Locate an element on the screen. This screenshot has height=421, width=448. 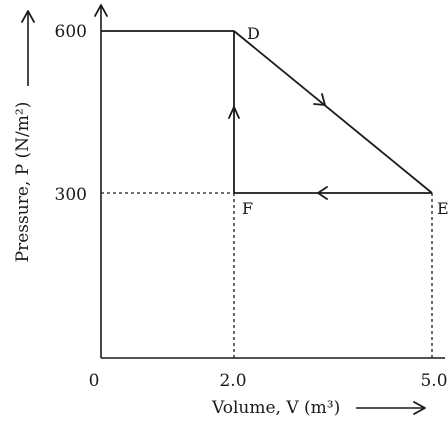
y-axis-title: Pressure, P (N/m²) is located at coordinates (23, 182).